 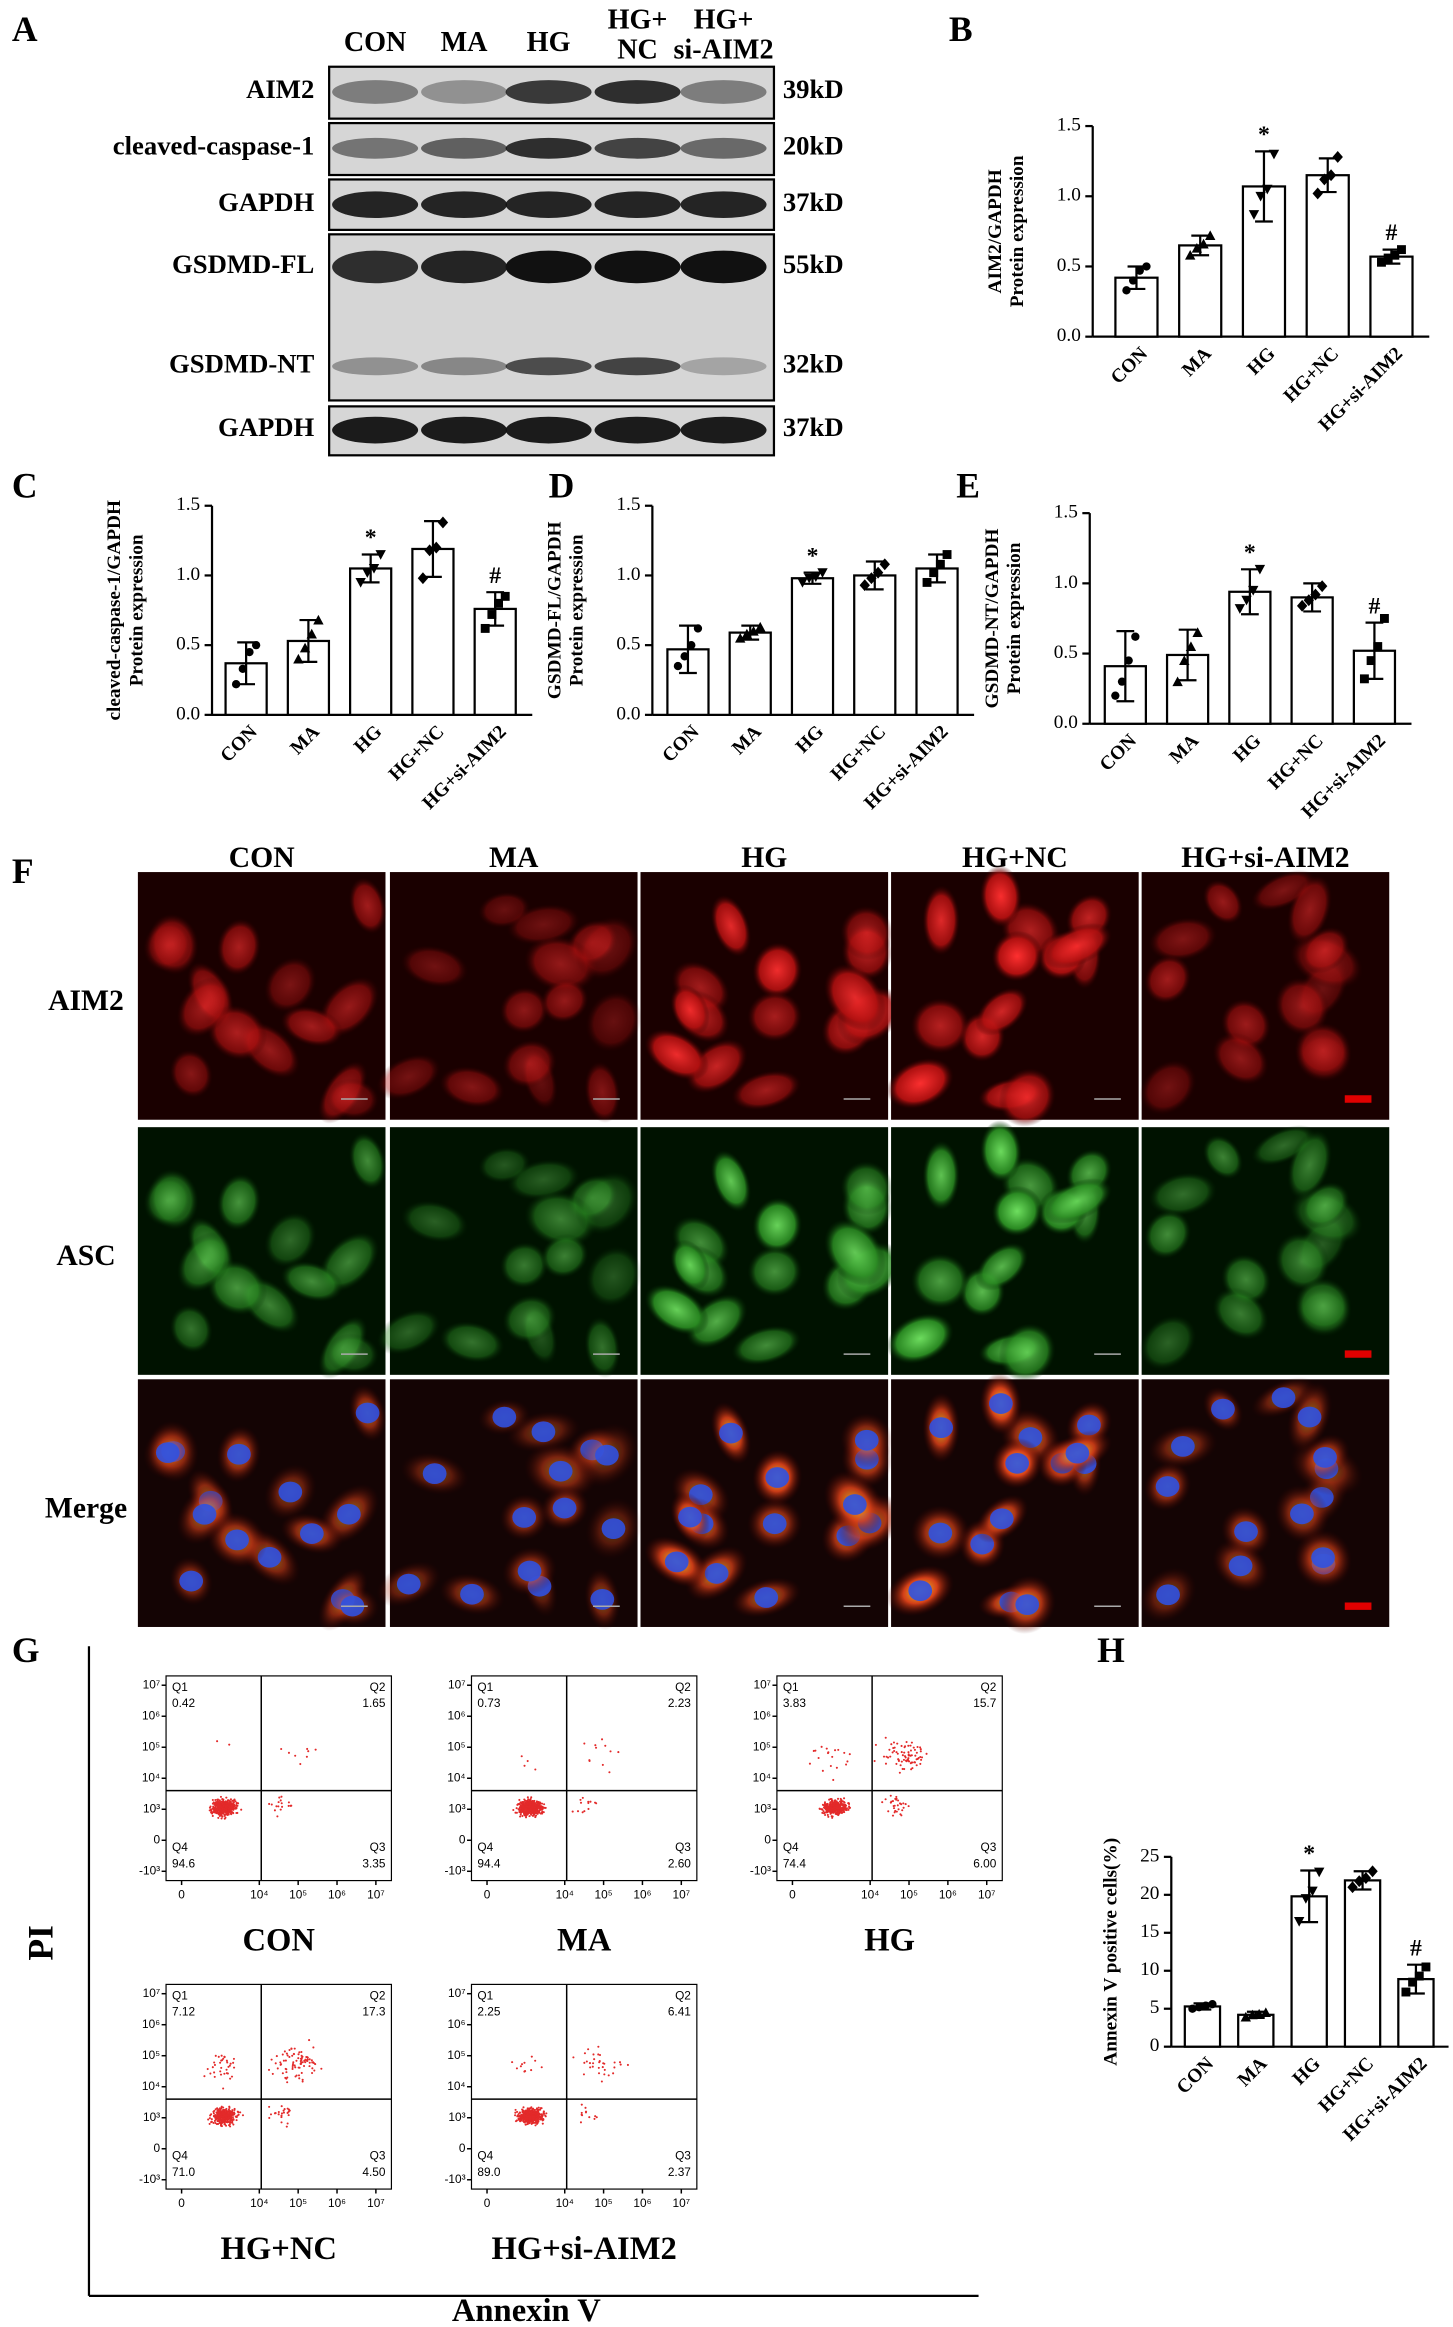 I want to click on blot-band, so click(x=375, y=366).